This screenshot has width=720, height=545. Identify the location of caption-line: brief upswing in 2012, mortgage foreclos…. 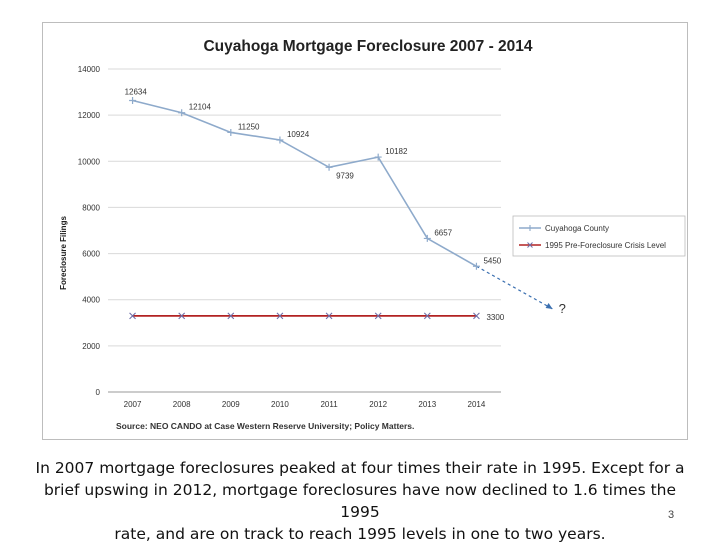
(360, 501).